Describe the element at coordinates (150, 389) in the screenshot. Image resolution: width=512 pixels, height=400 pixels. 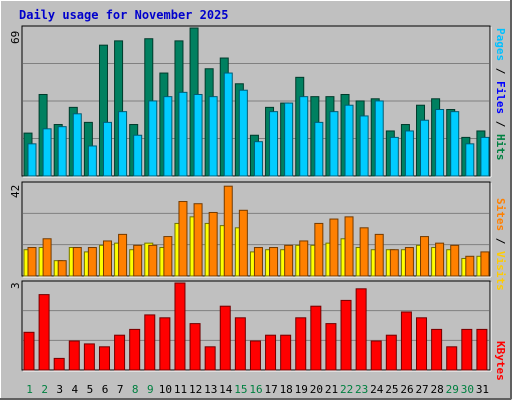
I see `x-tick-label: 9` at that location.